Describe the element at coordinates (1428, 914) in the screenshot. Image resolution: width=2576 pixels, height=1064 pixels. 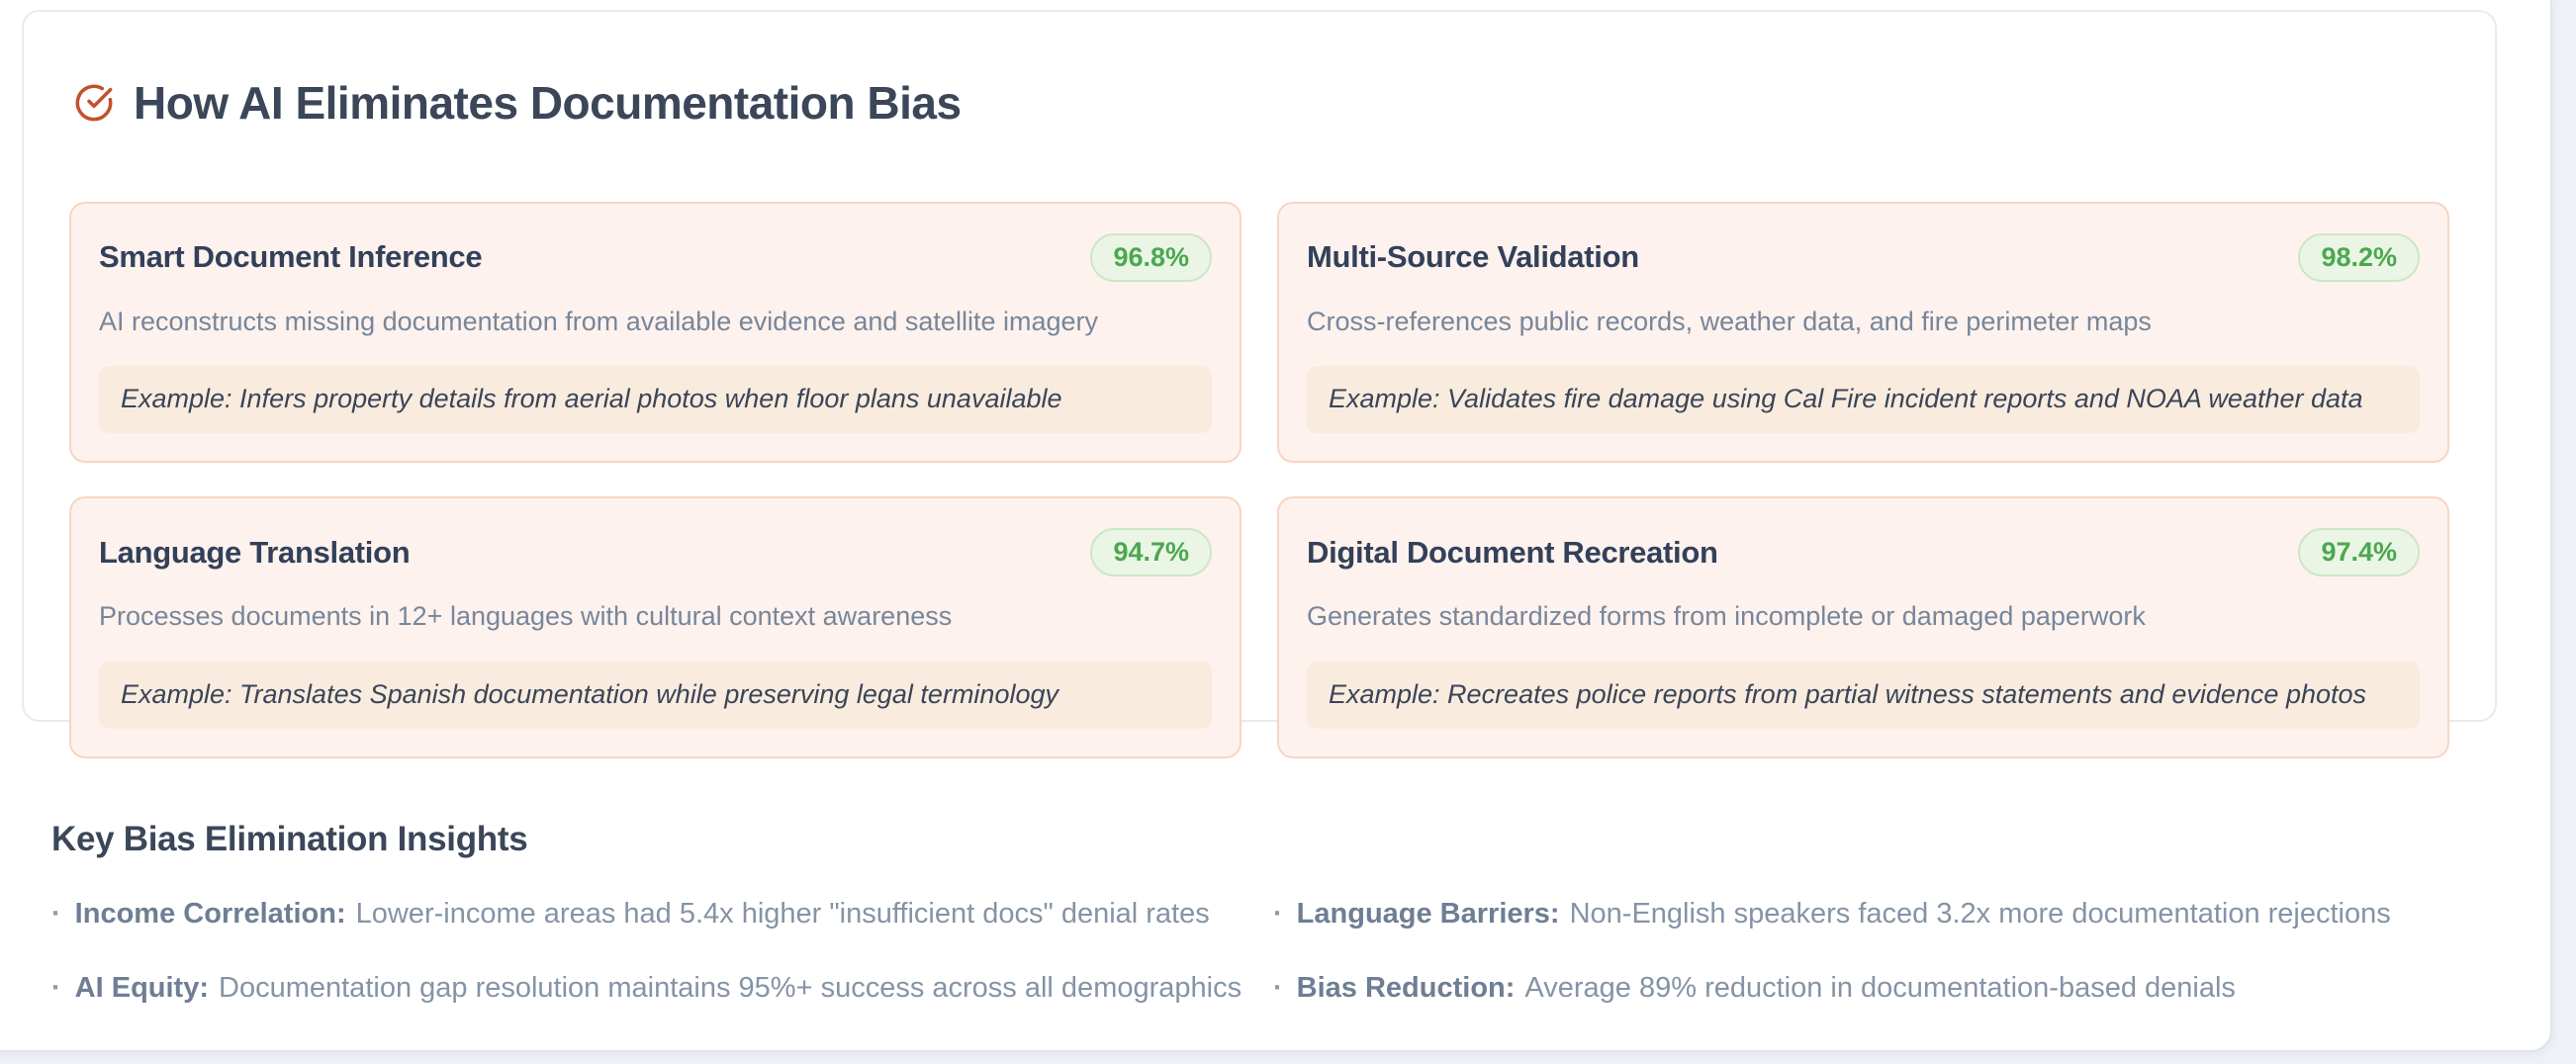
I see `insight-label: Language Barriers:` at that location.